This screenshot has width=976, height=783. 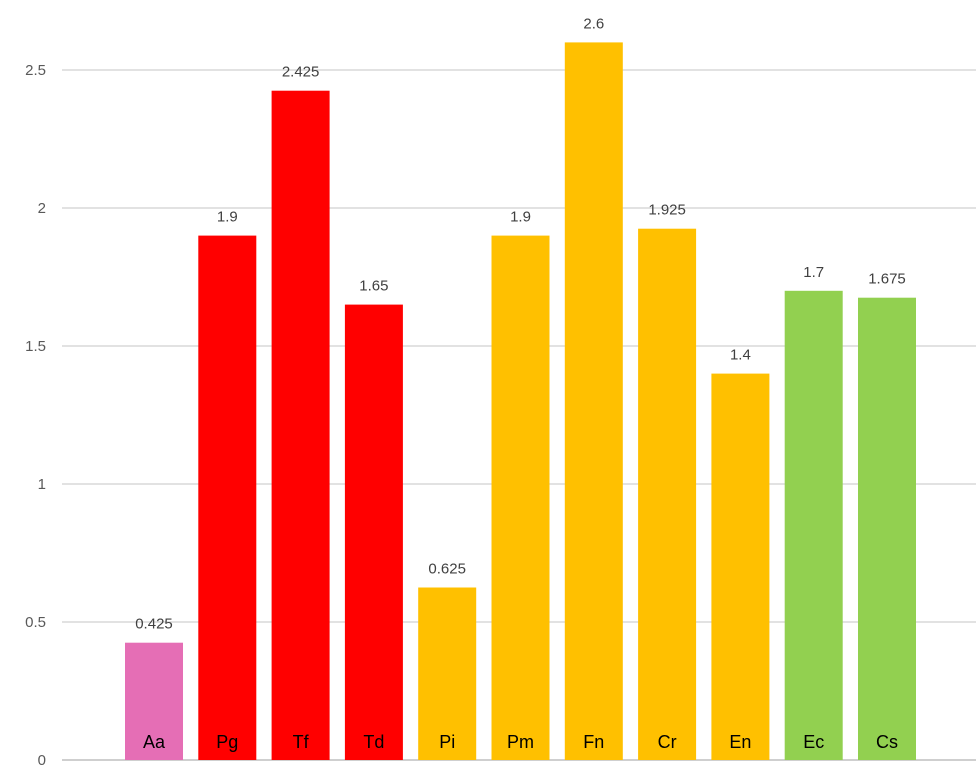 I want to click on bar-pm, so click(x=520, y=498).